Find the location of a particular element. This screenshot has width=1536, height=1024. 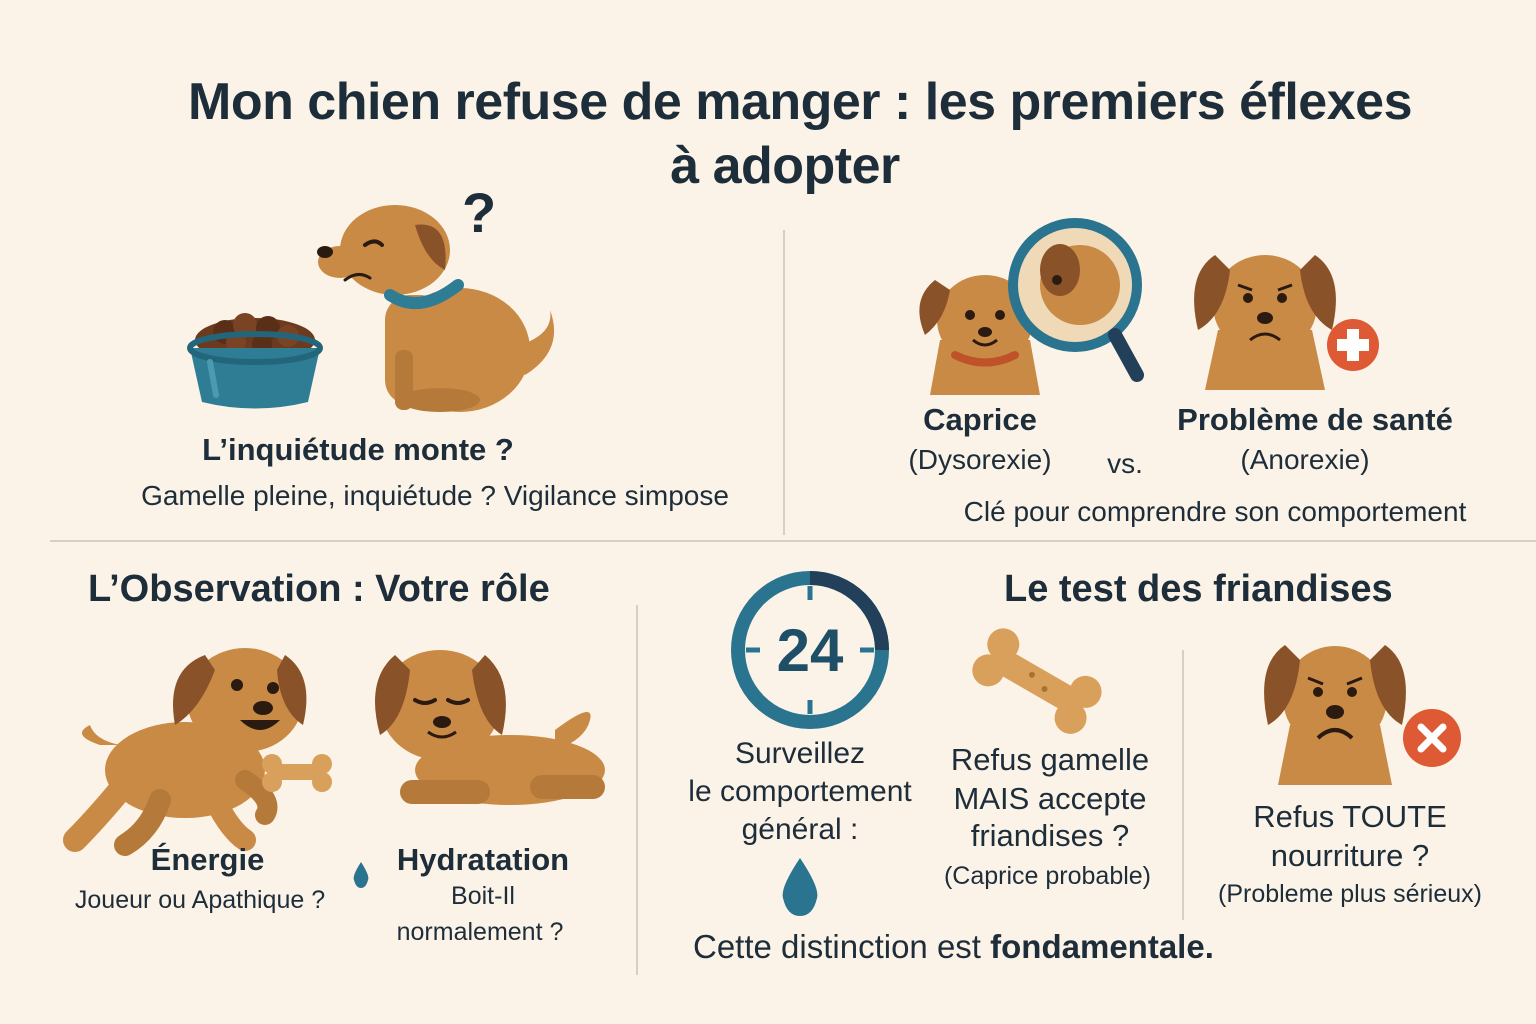

conclusion-text: Cette distinction est is located at coordinates (837, 946).